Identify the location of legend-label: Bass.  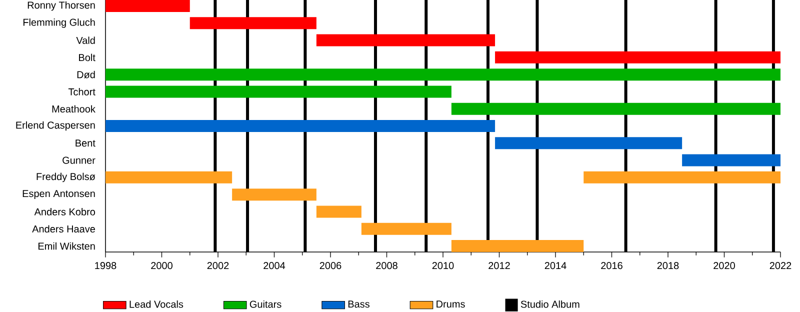
(359, 304).